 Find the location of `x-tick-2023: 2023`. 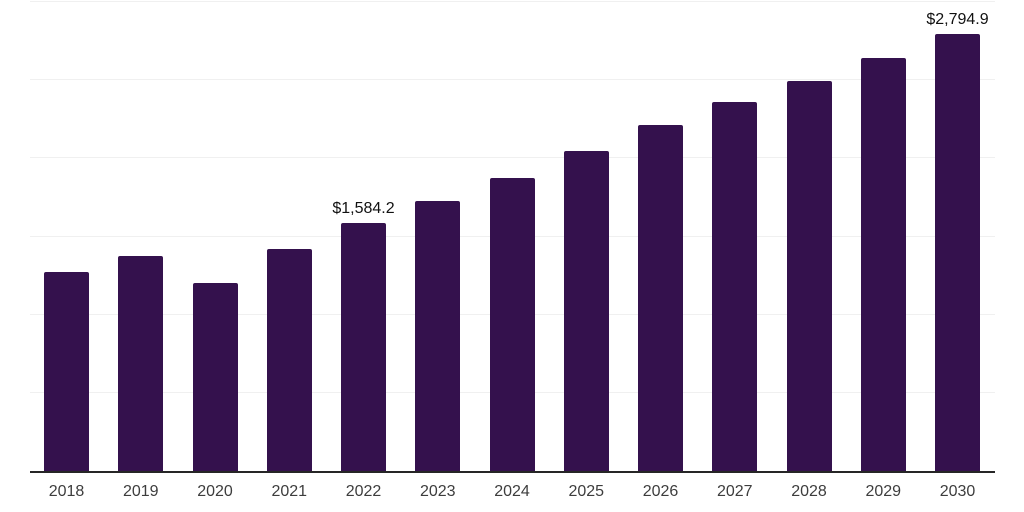

x-tick-2023: 2023 is located at coordinates (437, 491).